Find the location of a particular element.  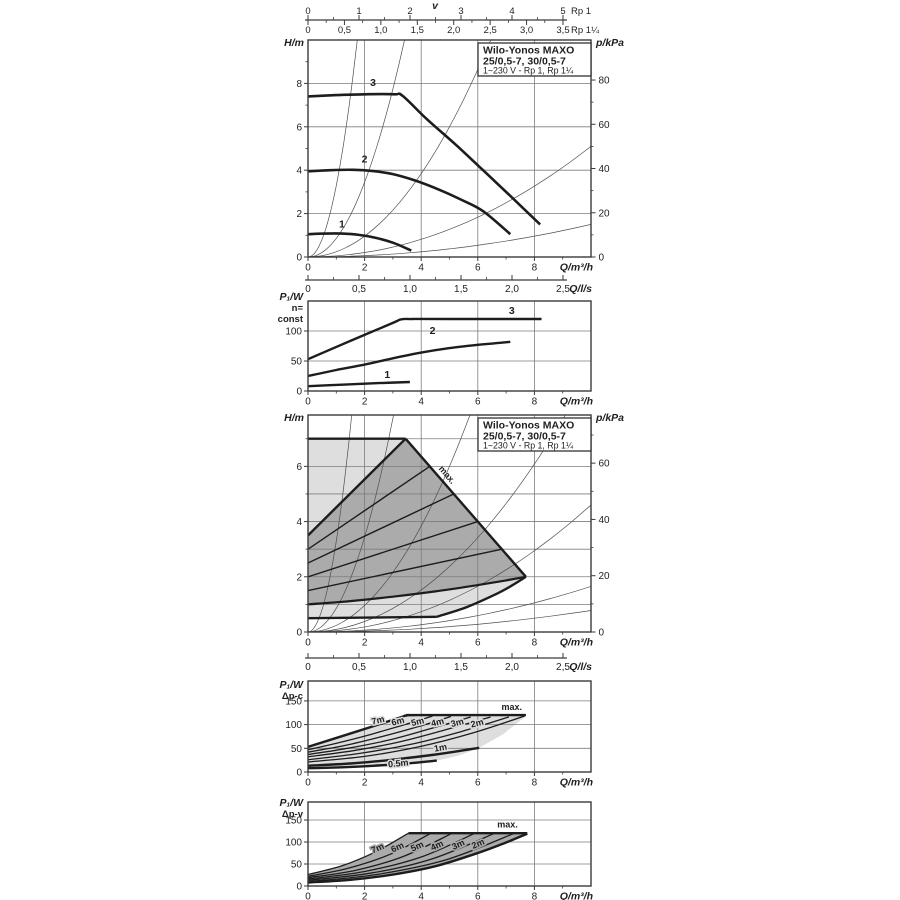

y-axis-sublabel: n= is located at coordinates (298, 308).